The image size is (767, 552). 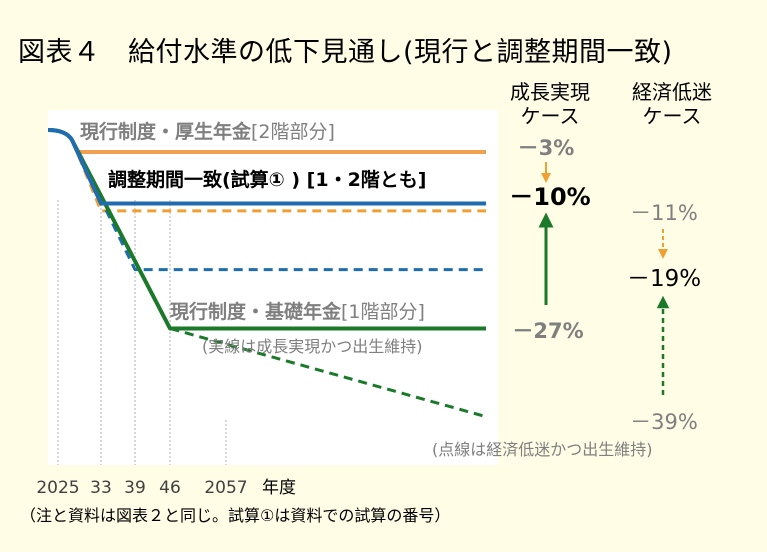 I want to click on x-tick-46: 46, so click(x=170, y=488).